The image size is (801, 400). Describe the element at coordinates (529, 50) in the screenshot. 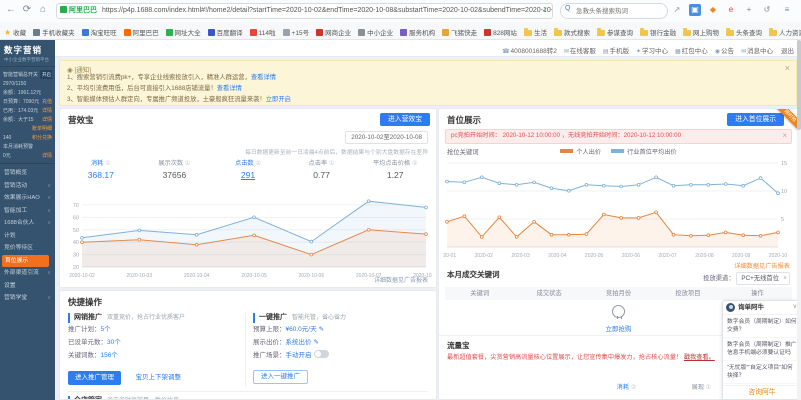

I see `utility-link: ☎4008001688转2` at that location.